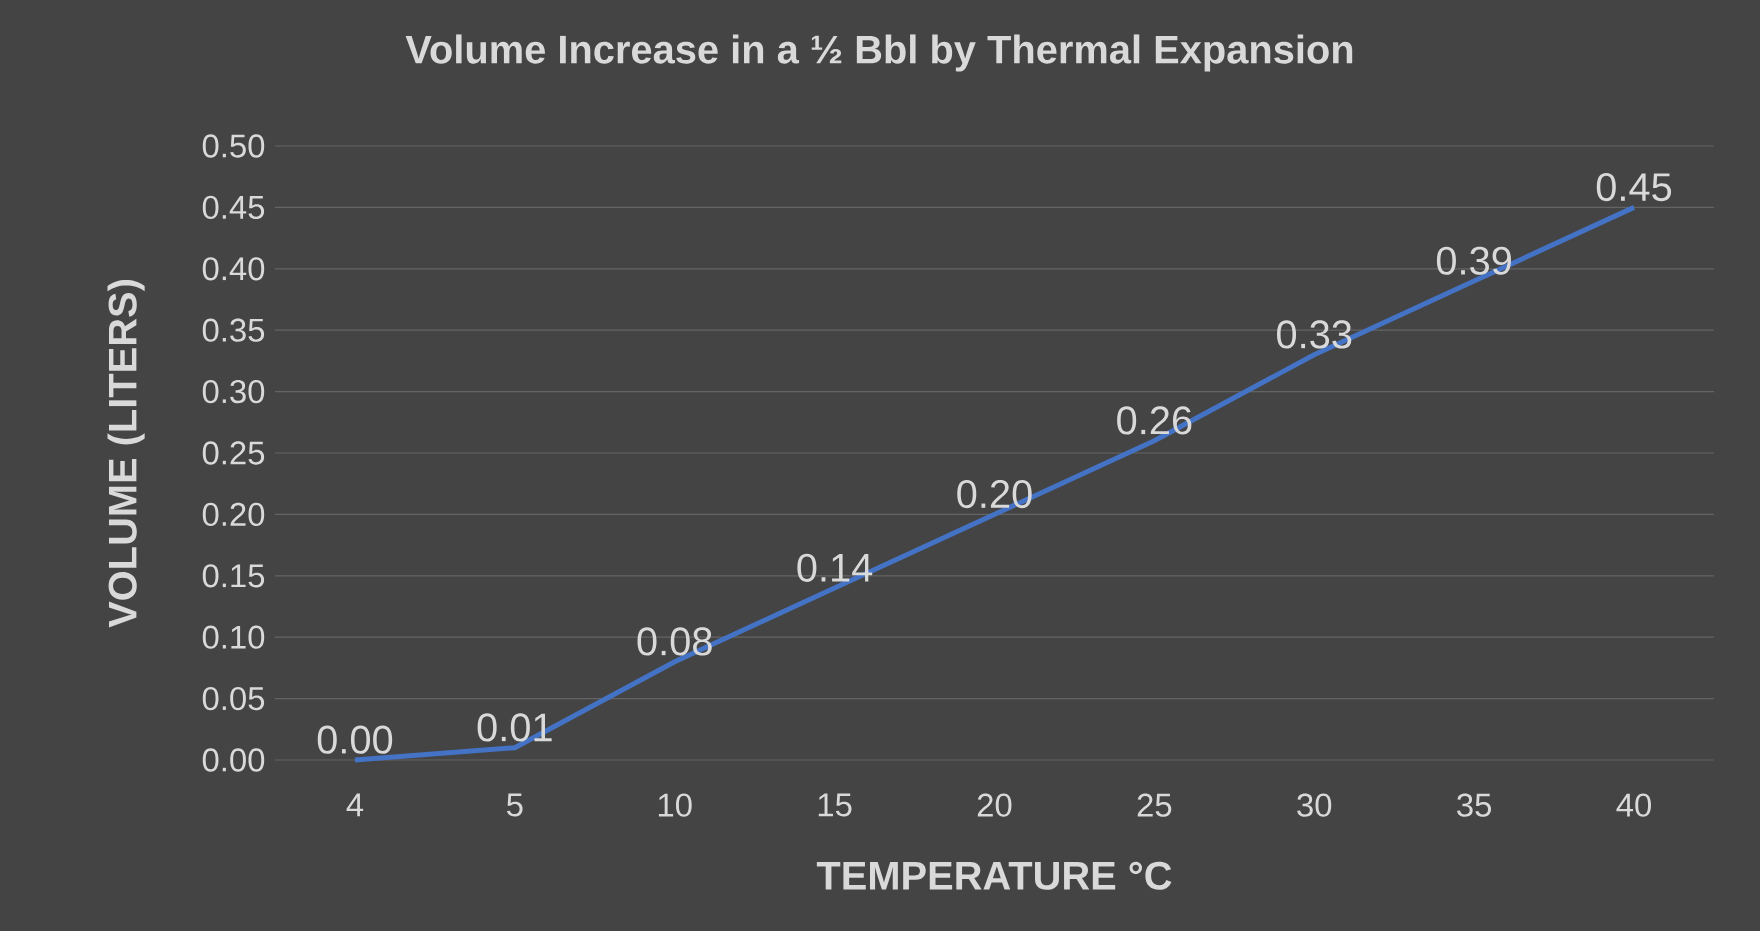 This screenshot has height=931, width=1760. Describe the element at coordinates (1154, 805) in the screenshot. I see `x-tick-label: 25` at that location.